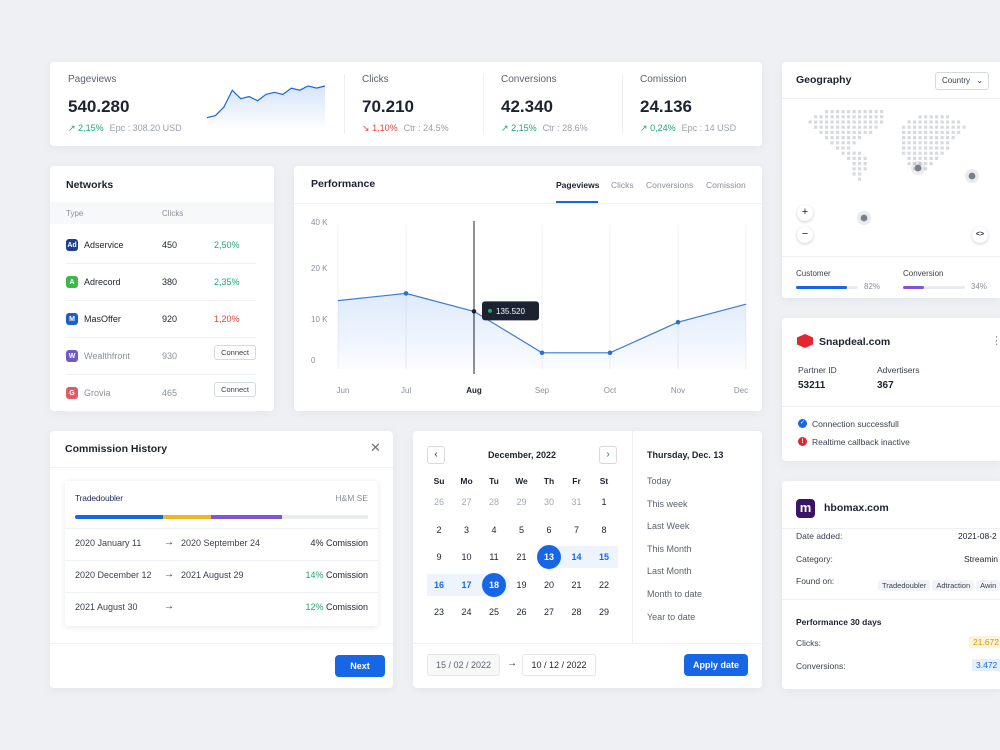 The image size is (1000, 750). What do you see at coordinates (608, 455) in the screenshot?
I see `next-month-button: ›` at bounding box center [608, 455].